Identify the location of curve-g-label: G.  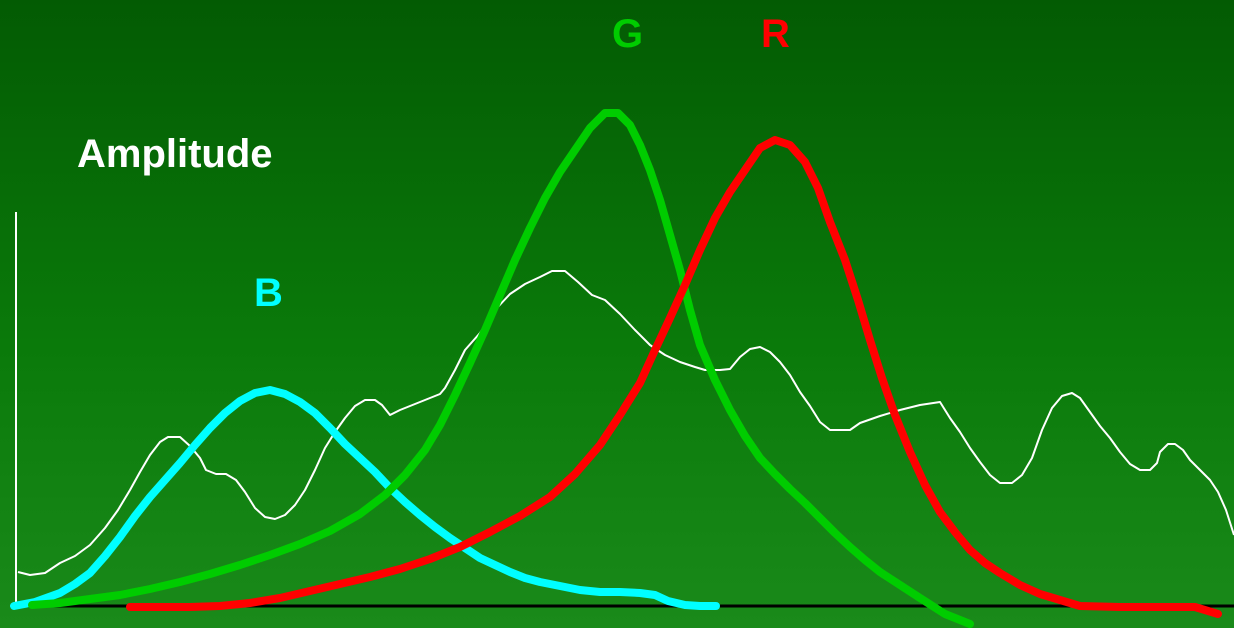
(628, 34).